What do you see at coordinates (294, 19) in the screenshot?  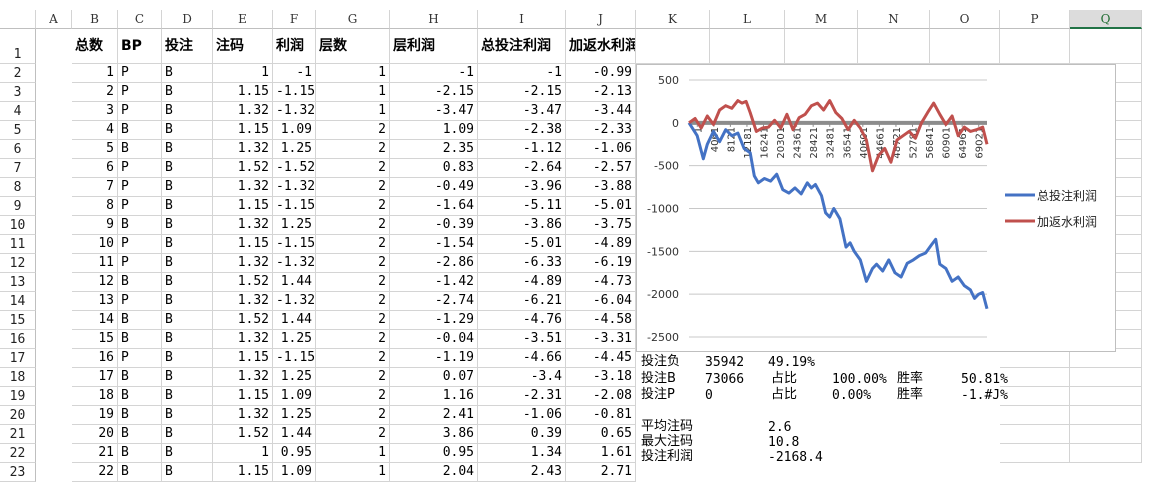 I see `column-header-f: F` at bounding box center [294, 19].